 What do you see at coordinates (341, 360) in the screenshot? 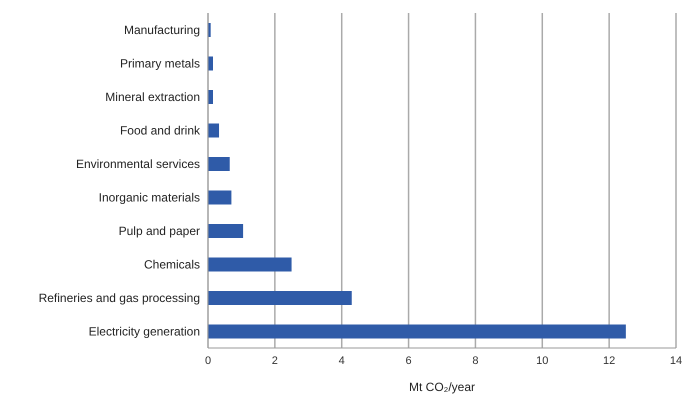
I see `x-tick-label: 4` at bounding box center [341, 360].